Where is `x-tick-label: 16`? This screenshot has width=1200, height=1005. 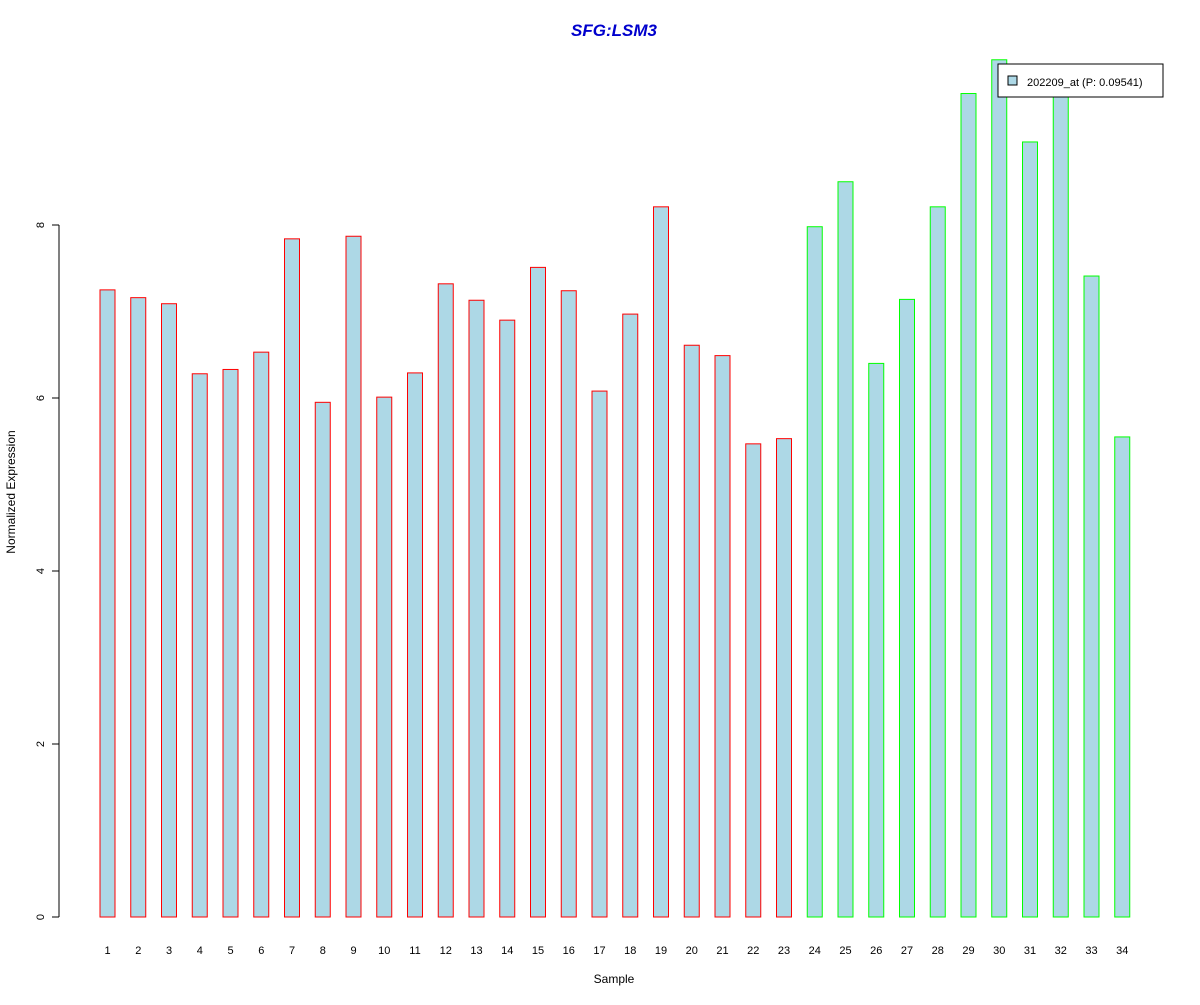
x-tick-label: 16 is located at coordinates (569, 951).